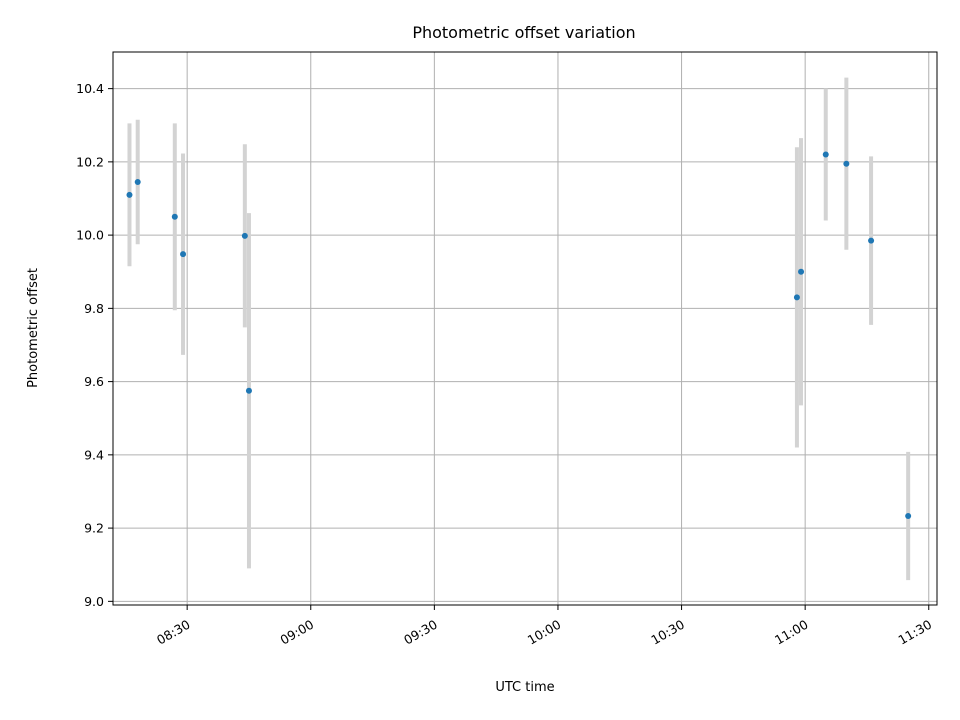  Describe the element at coordinates (90, 161) in the screenshot. I see `y-tick-label: 10.2` at that location.